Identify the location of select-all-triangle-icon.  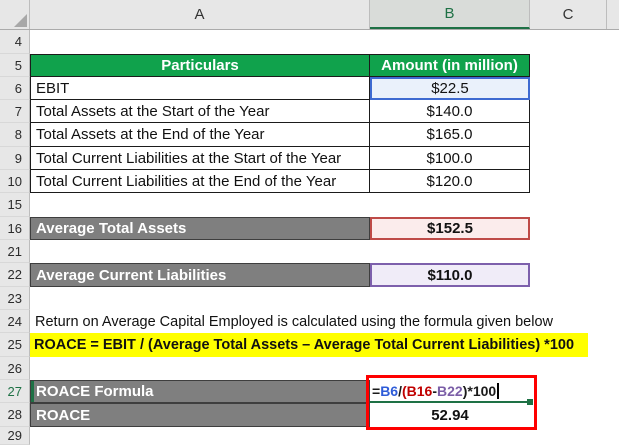
(20, 20).